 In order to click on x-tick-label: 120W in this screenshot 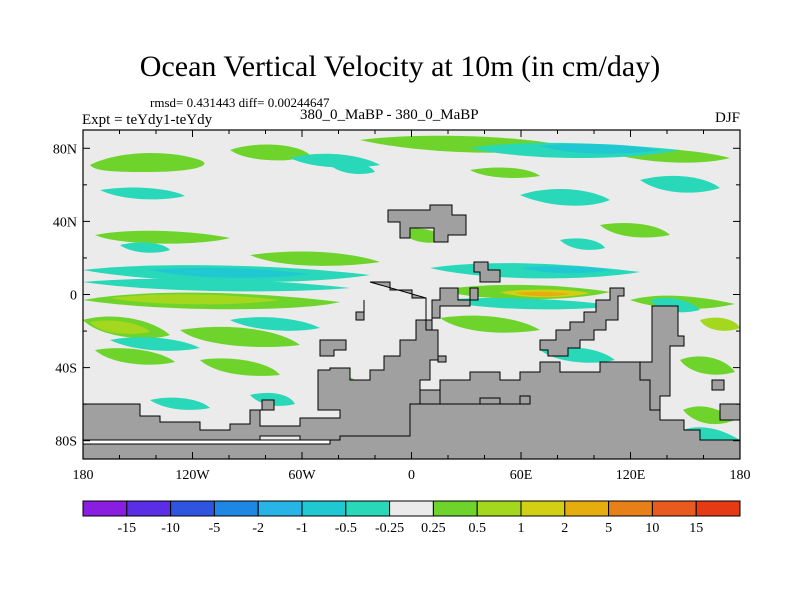, I will do `click(192, 475)`.